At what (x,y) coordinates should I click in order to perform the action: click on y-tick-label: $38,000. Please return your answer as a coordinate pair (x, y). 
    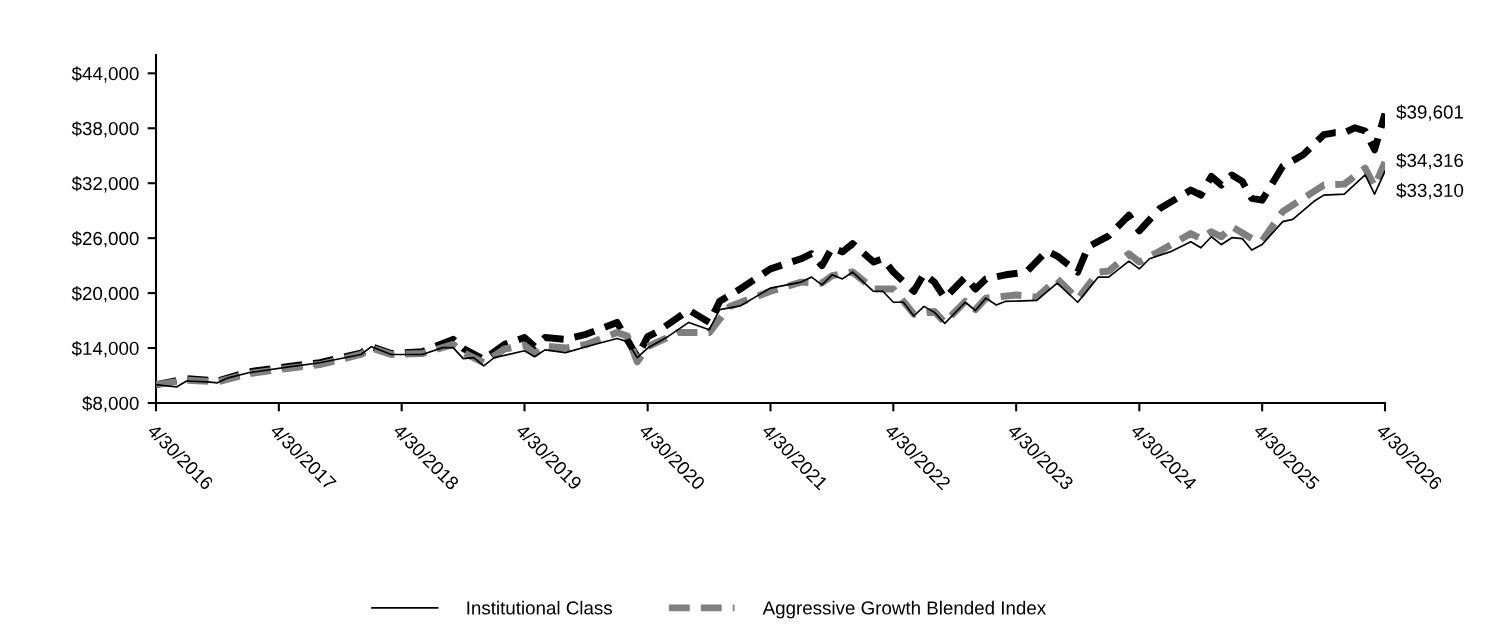
    Looking at the image, I should click on (105, 129).